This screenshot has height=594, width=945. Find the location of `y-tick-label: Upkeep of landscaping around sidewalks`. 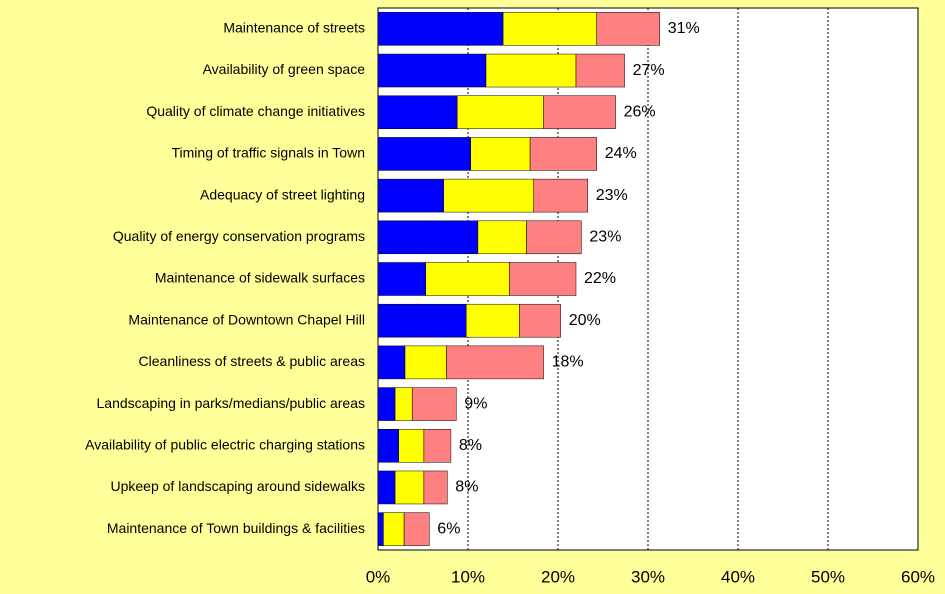

y-tick-label: Upkeep of landscaping around sidewalks is located at coordinates (238, 486).